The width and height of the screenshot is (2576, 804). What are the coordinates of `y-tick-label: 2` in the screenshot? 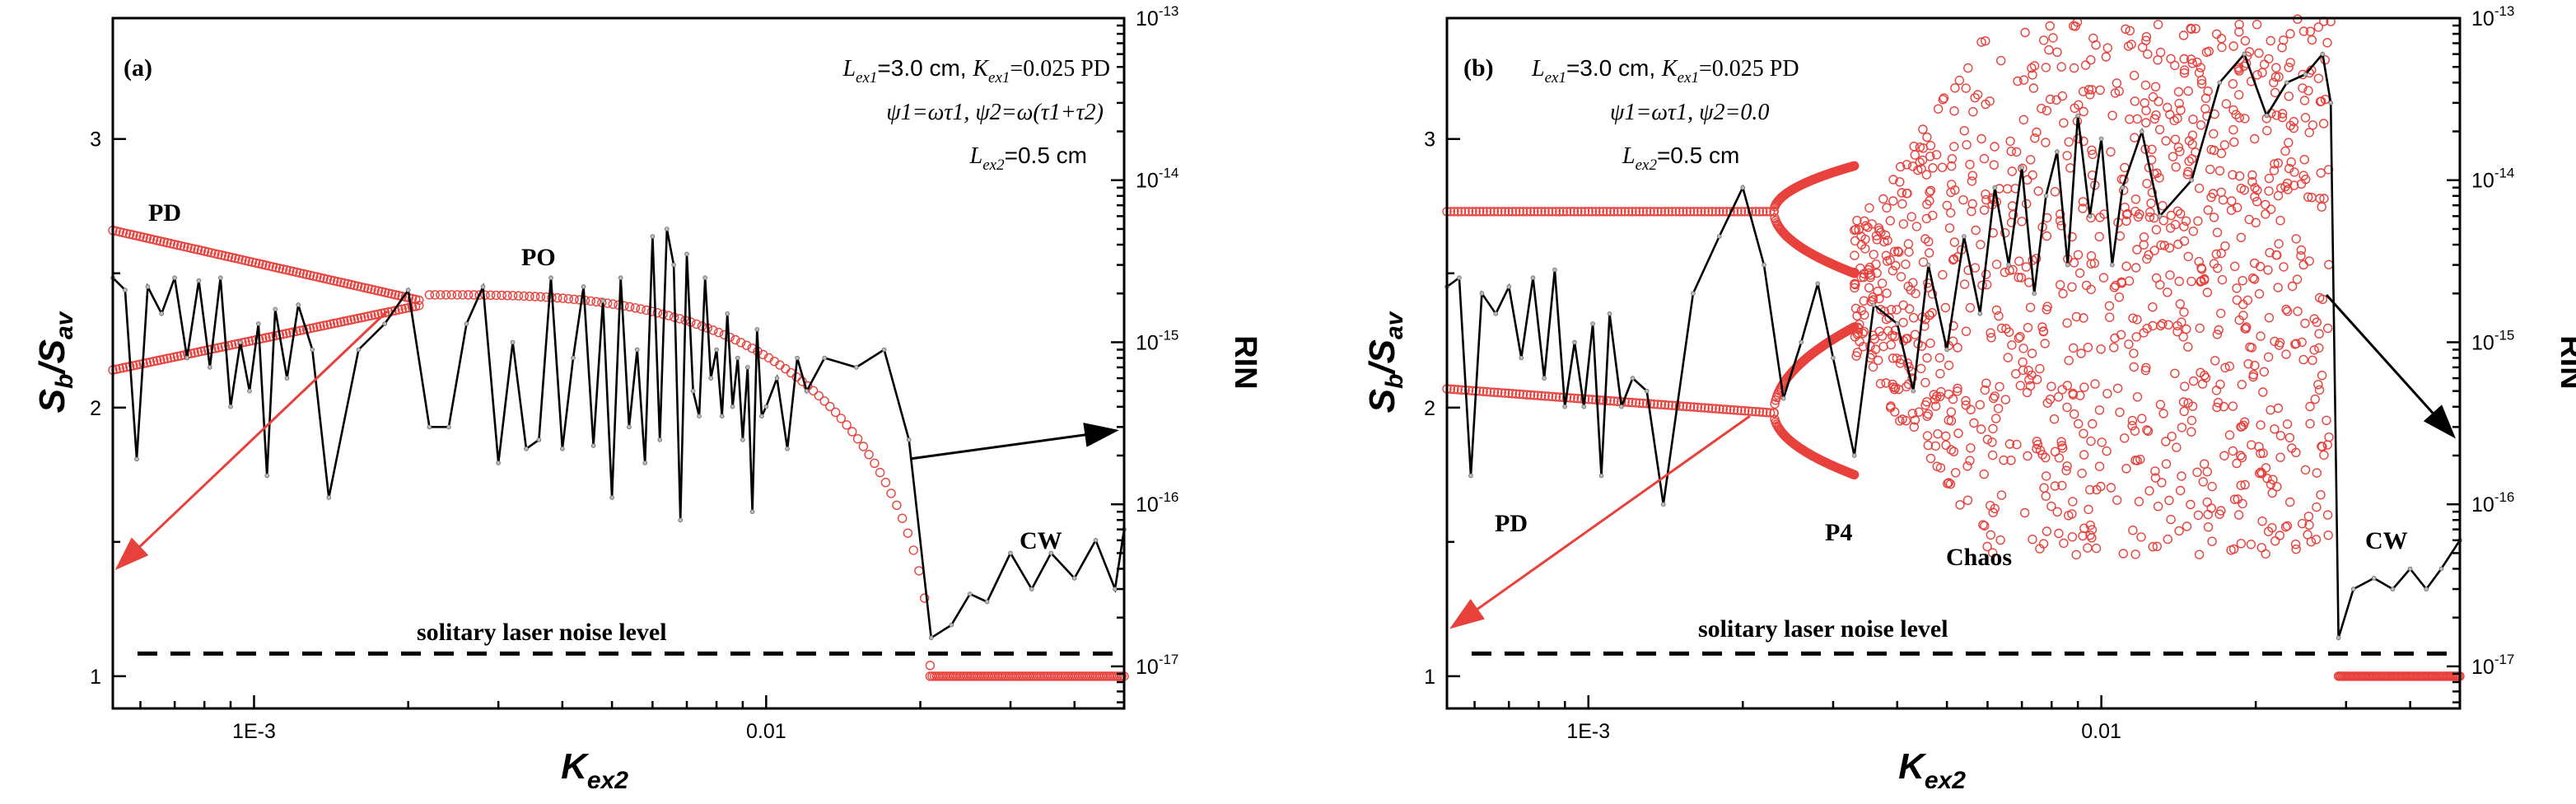 It's located at (1429, 408).